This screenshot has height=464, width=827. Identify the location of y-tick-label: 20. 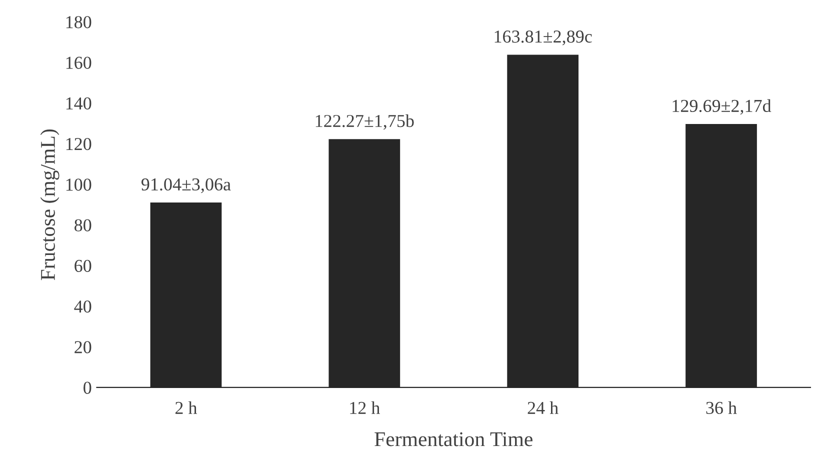
(83, 347).